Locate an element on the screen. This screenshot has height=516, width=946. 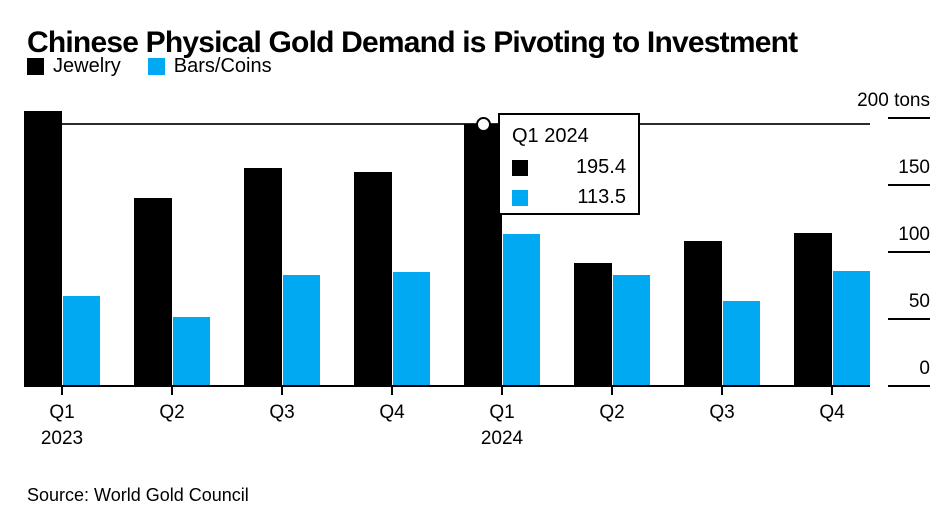
tooltip-jewelry-value: 195.4 is located at coordinates (600, 167).